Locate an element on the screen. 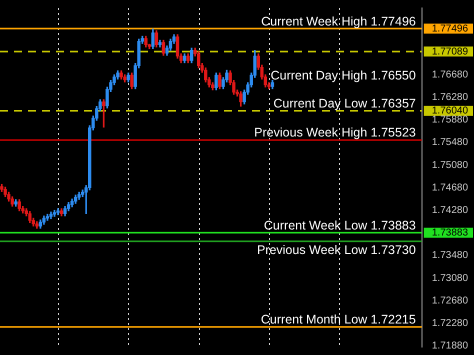 This screenshot has height=355, width=474. y-tick-label: 1.72680 is located at coordinates (450, 300).